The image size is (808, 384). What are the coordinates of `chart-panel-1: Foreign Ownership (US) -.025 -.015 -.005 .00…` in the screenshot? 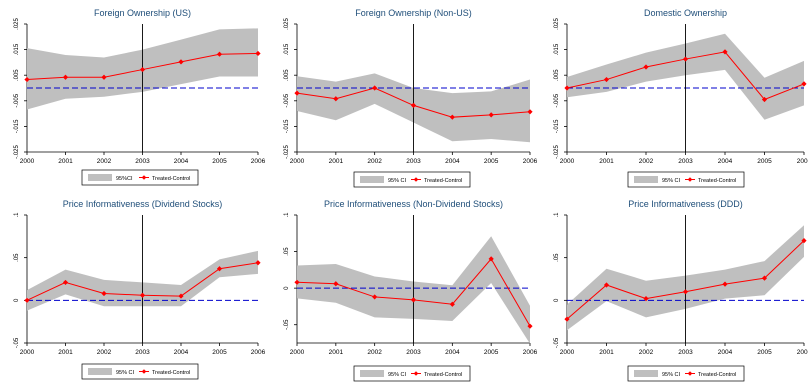 It's located at (140, 97).